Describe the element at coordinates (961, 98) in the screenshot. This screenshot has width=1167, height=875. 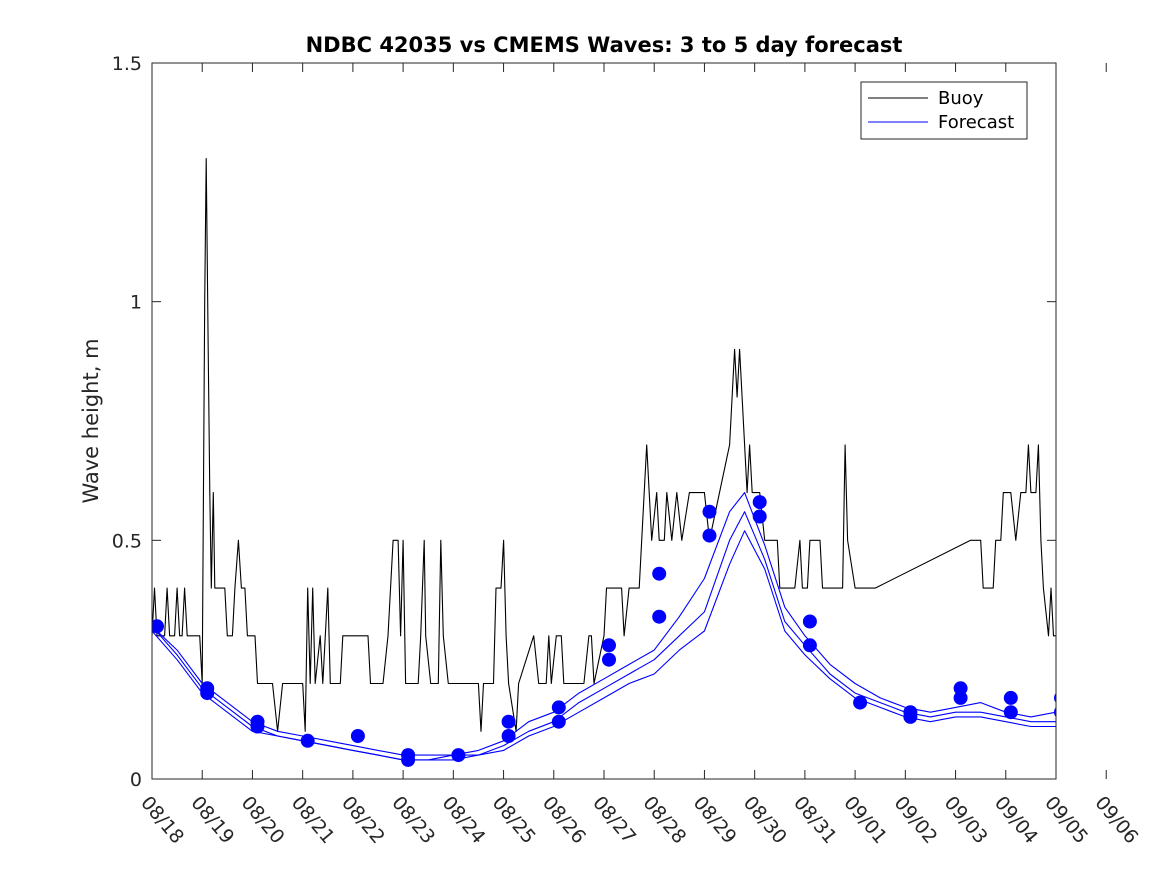
I see `legend-buoy-label: Buoy` at that location.